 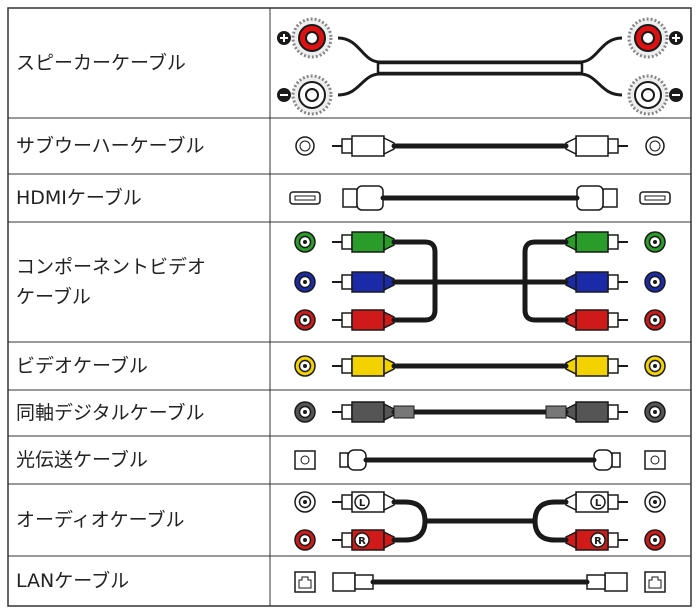 What do you see at coordinates (616, 460) in the screenshot?
I see `optical-plug-tip` at bounding box center [616, 460].